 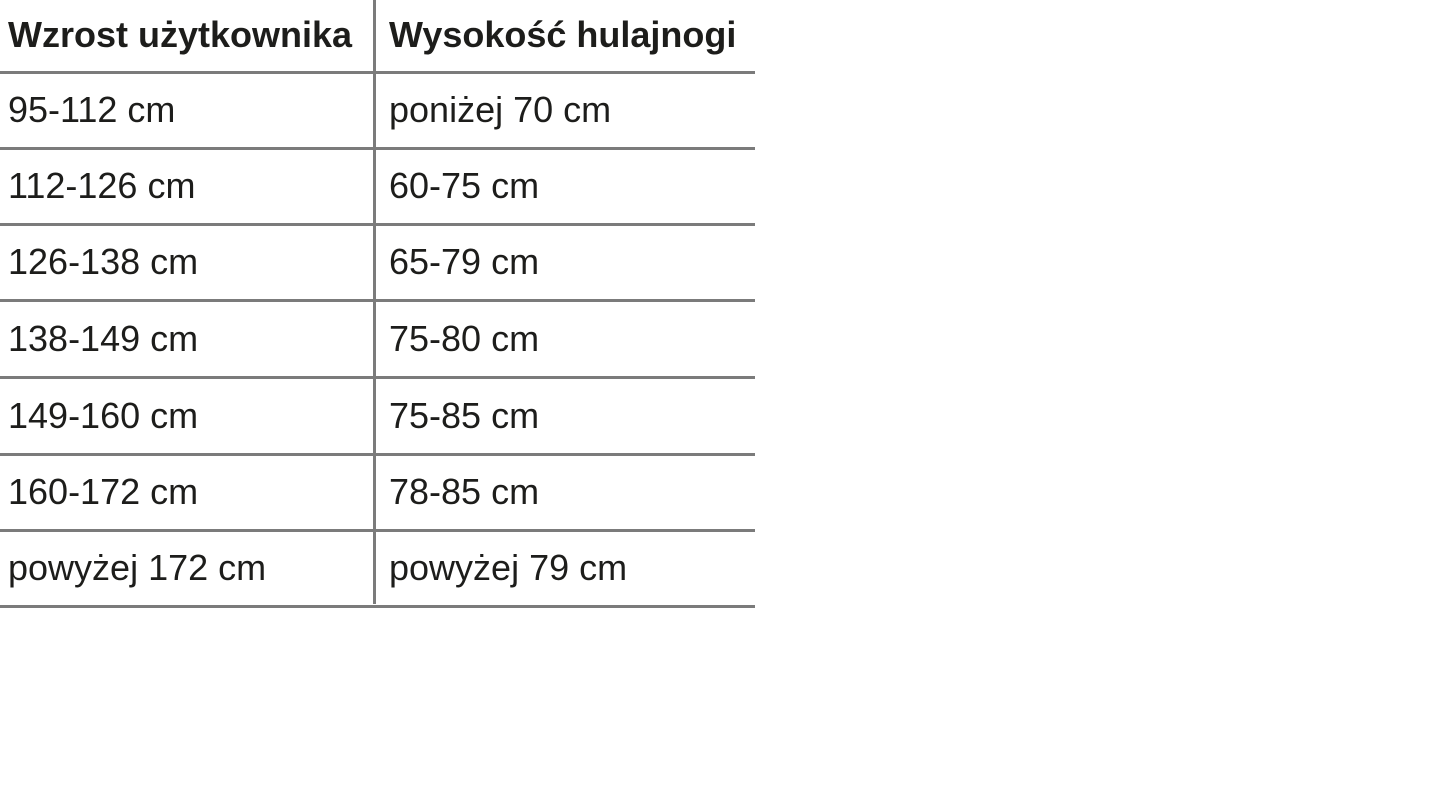 What do you see at coordinates (103, 261) in the screenshot?
I see `user-height-cell: 126-138 cm` at bounding box center [103, 261].